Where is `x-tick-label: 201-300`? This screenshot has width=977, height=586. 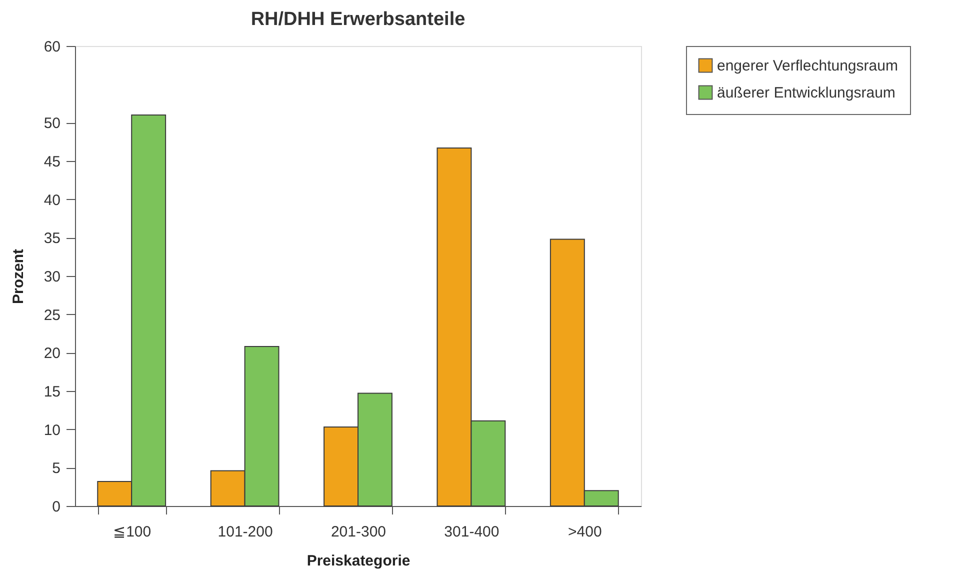 x-tick-label: 201-300 is located at coordinates (358, 532).